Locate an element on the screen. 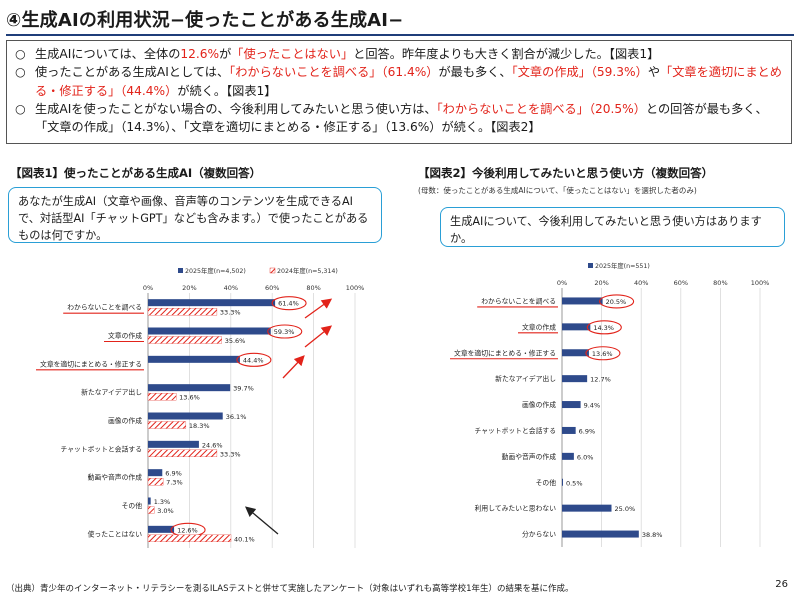  data-label: 6.9% is located at coordinates (587, 431).